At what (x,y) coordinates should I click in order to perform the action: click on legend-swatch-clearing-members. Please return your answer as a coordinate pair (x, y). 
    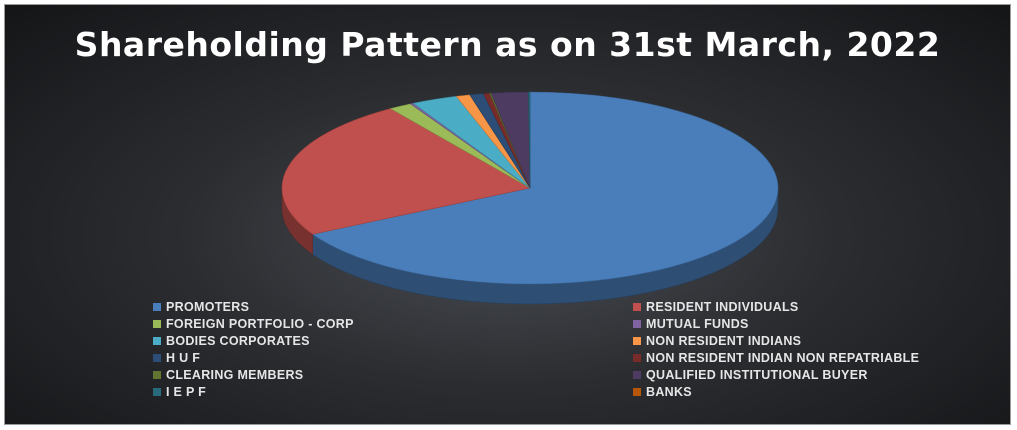
    Looking at the image, I should click on (157, 375).